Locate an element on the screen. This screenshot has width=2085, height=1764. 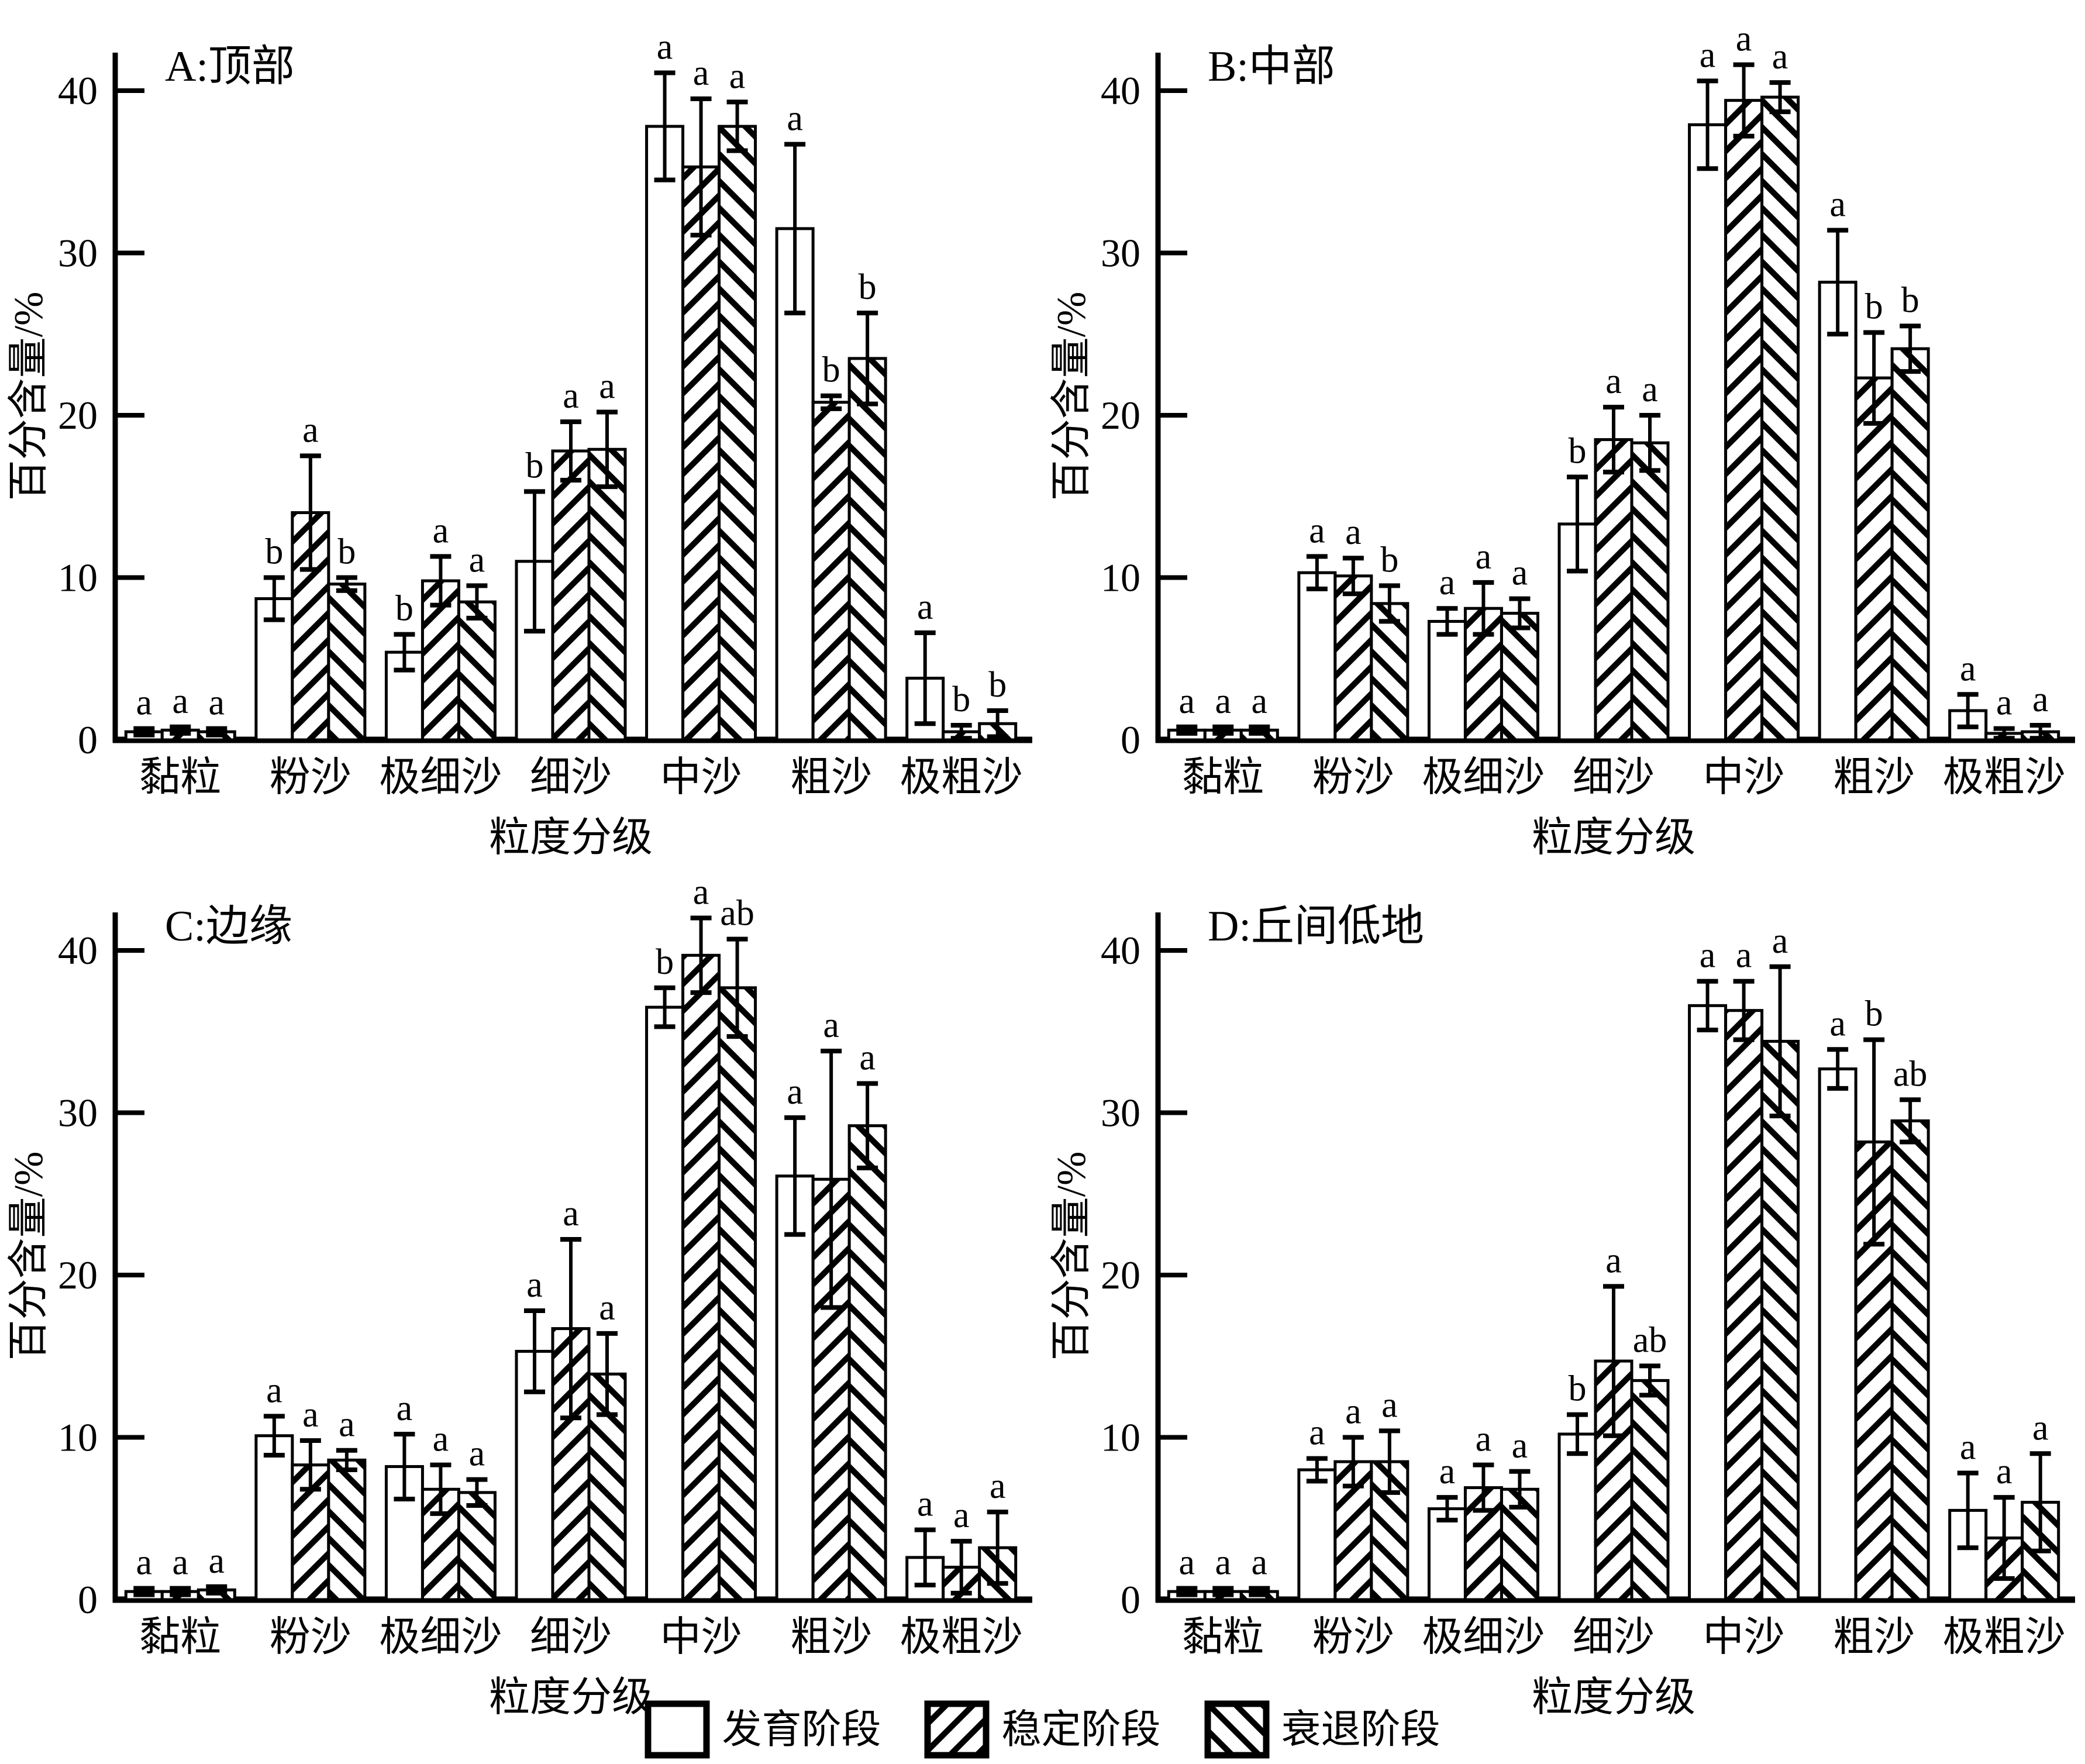
legend-swatch-hatch-backward is located at coordinates (1237, 1729).